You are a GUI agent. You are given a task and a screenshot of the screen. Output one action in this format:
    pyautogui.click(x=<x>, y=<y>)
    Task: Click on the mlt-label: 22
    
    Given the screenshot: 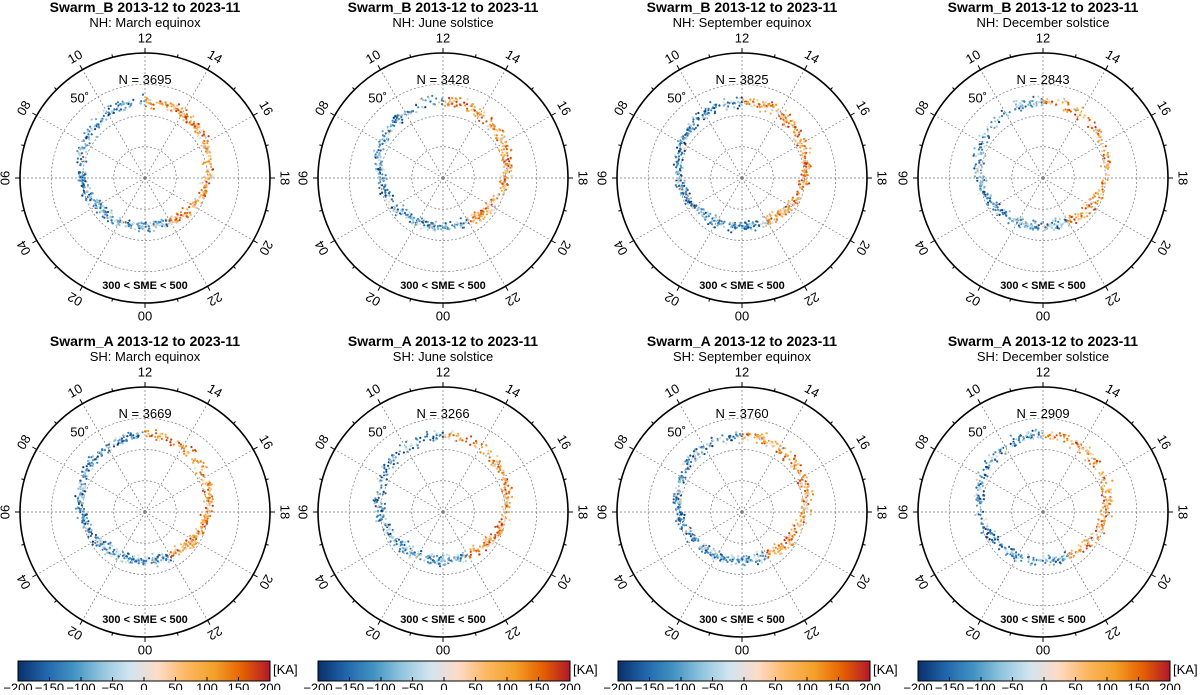 What is the action you would take?
    pyautogui.click(x=215, y=299)
    